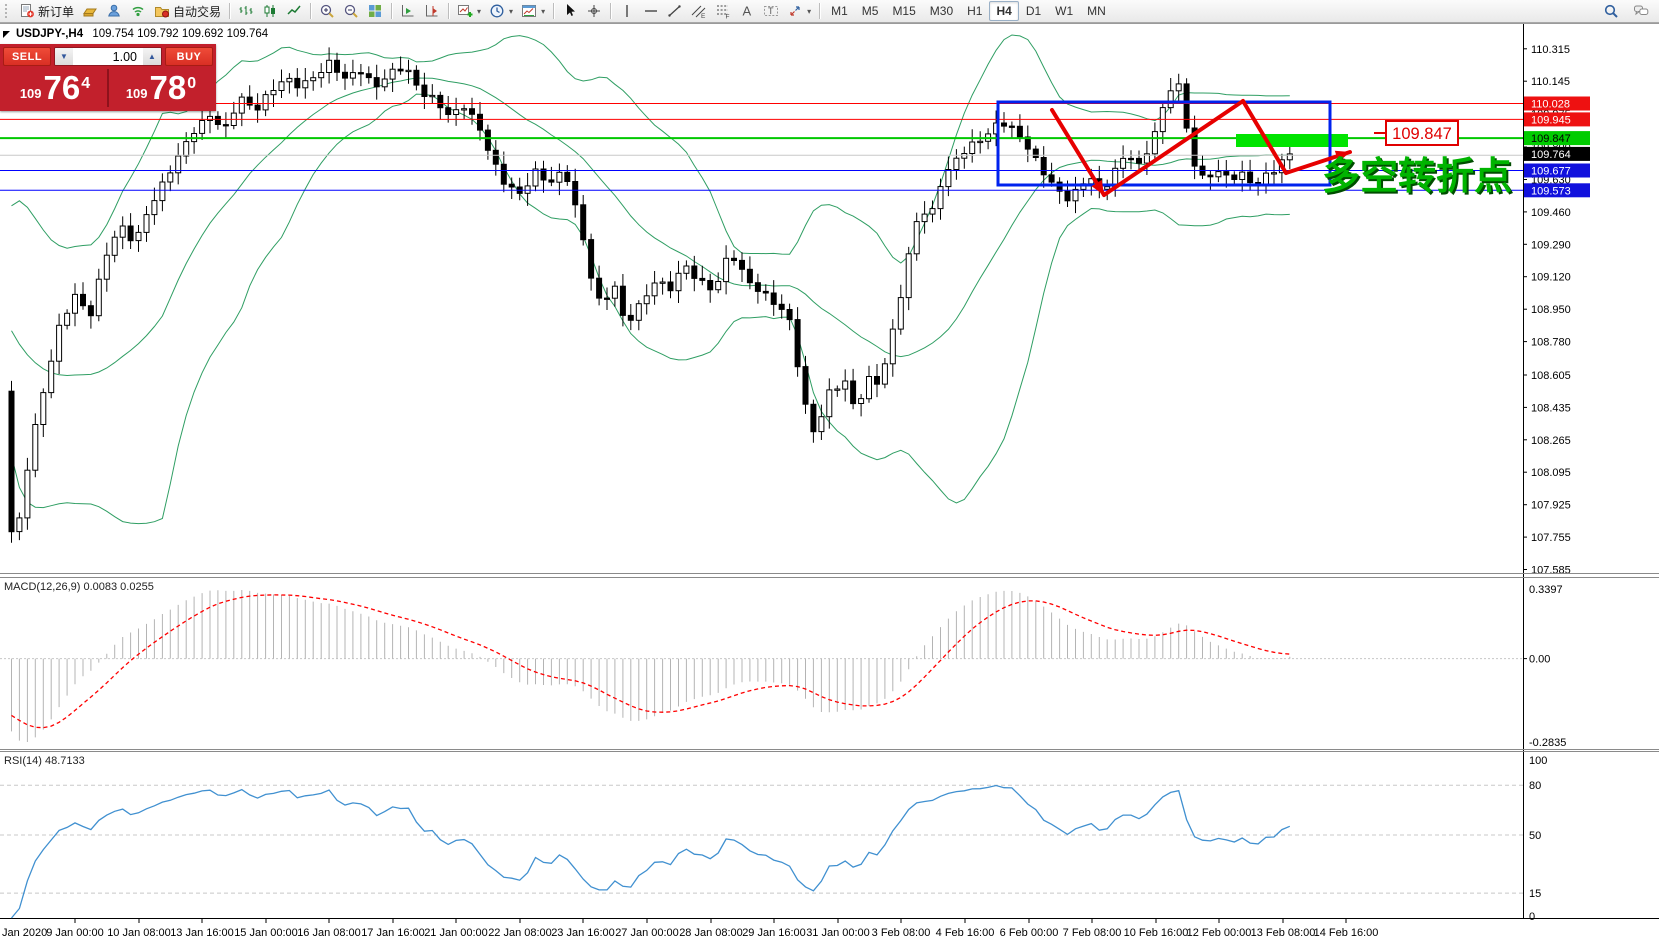  I want to click on arrows-button: ▾, so click(799, 11).